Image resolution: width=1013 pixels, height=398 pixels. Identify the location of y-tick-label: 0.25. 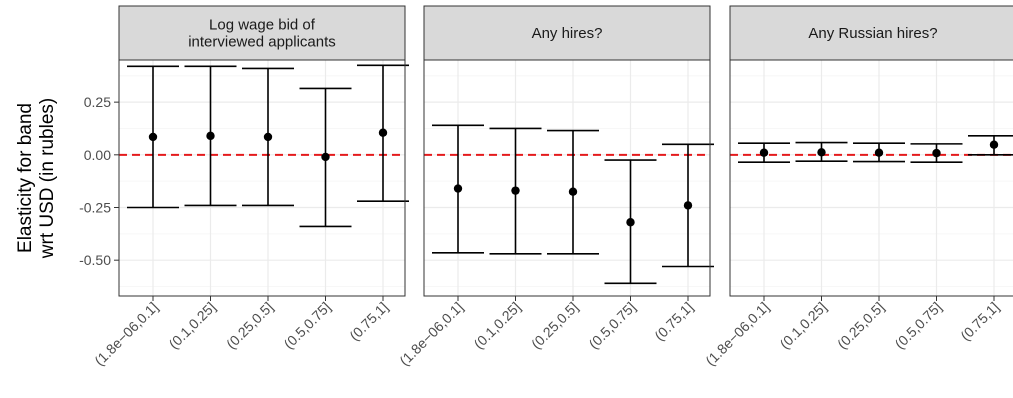
(97, 102).